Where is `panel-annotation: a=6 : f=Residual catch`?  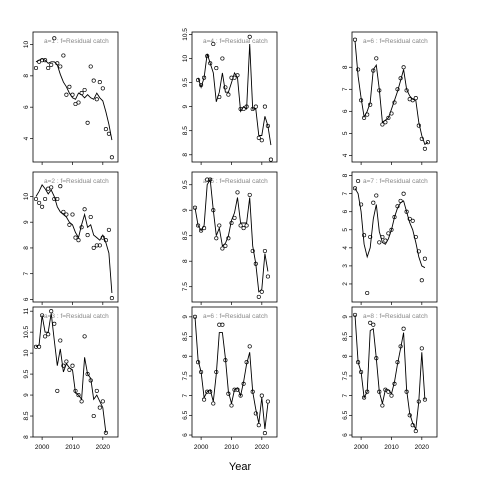 panel-annotation: a=6 : f=Residual catch is located at coordinates (395, 41).